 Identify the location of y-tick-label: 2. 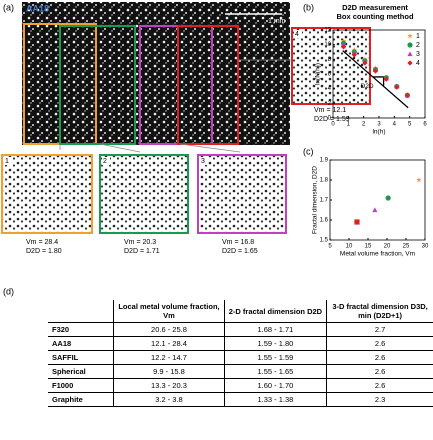
(330, 104).